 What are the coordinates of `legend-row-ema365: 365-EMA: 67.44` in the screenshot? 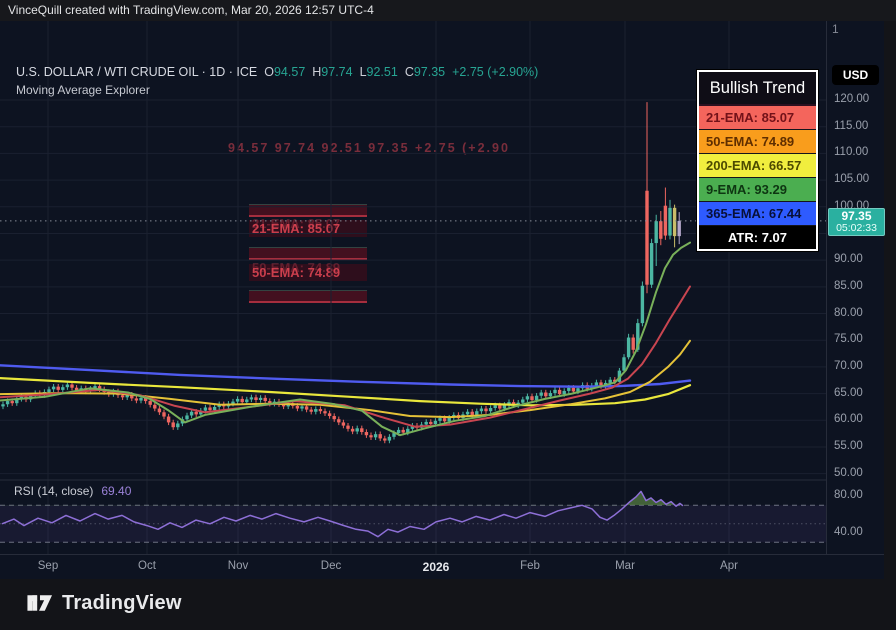 It's located at (757, 214).